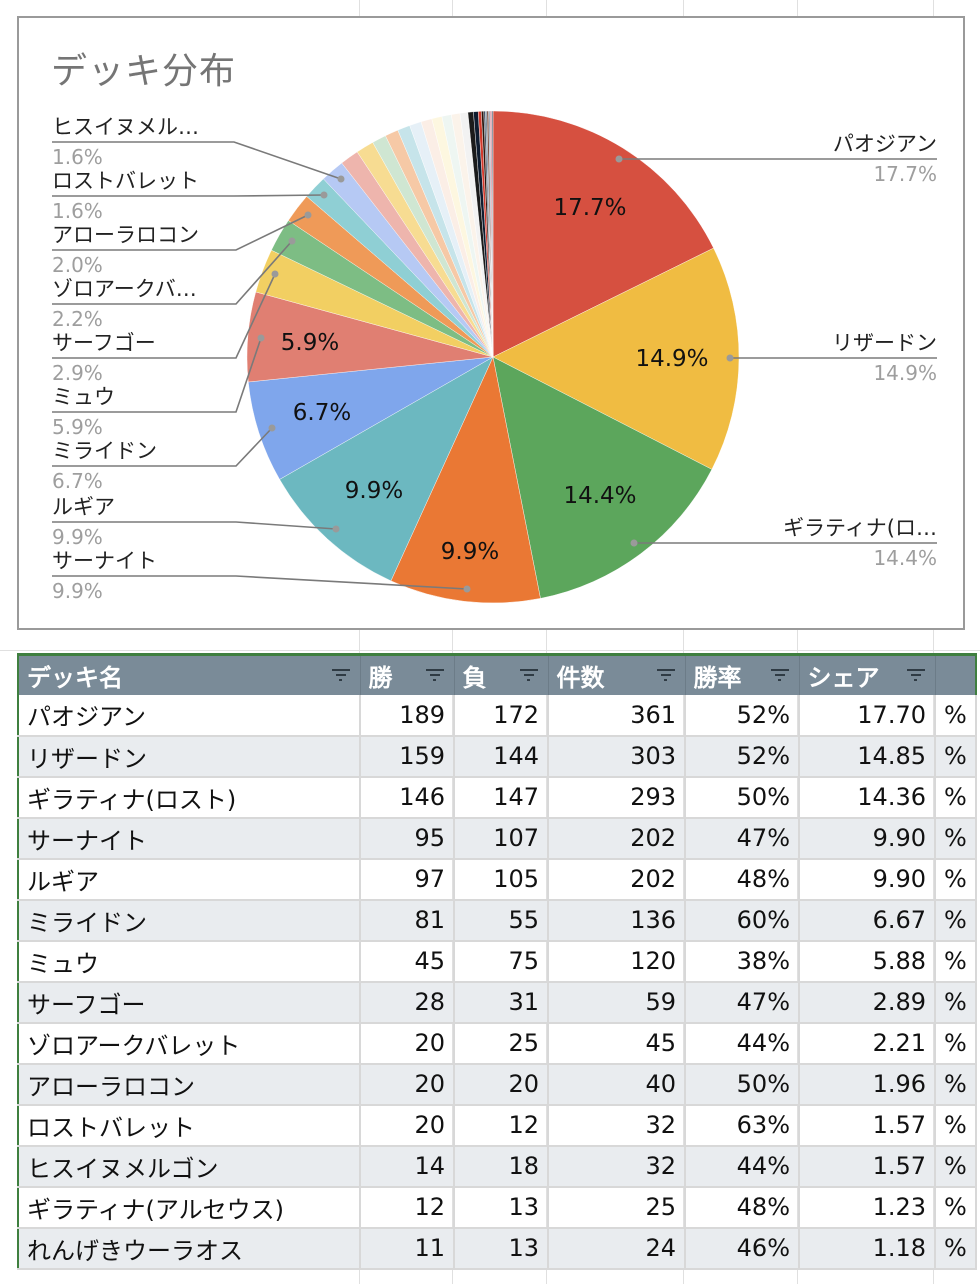 The height and width of the screenshot is (1284, 980). What do you see at coordinates (867, 1084) in the screenshot?
I see `share-cell: 1.96` at bounding box center [867, 1084].